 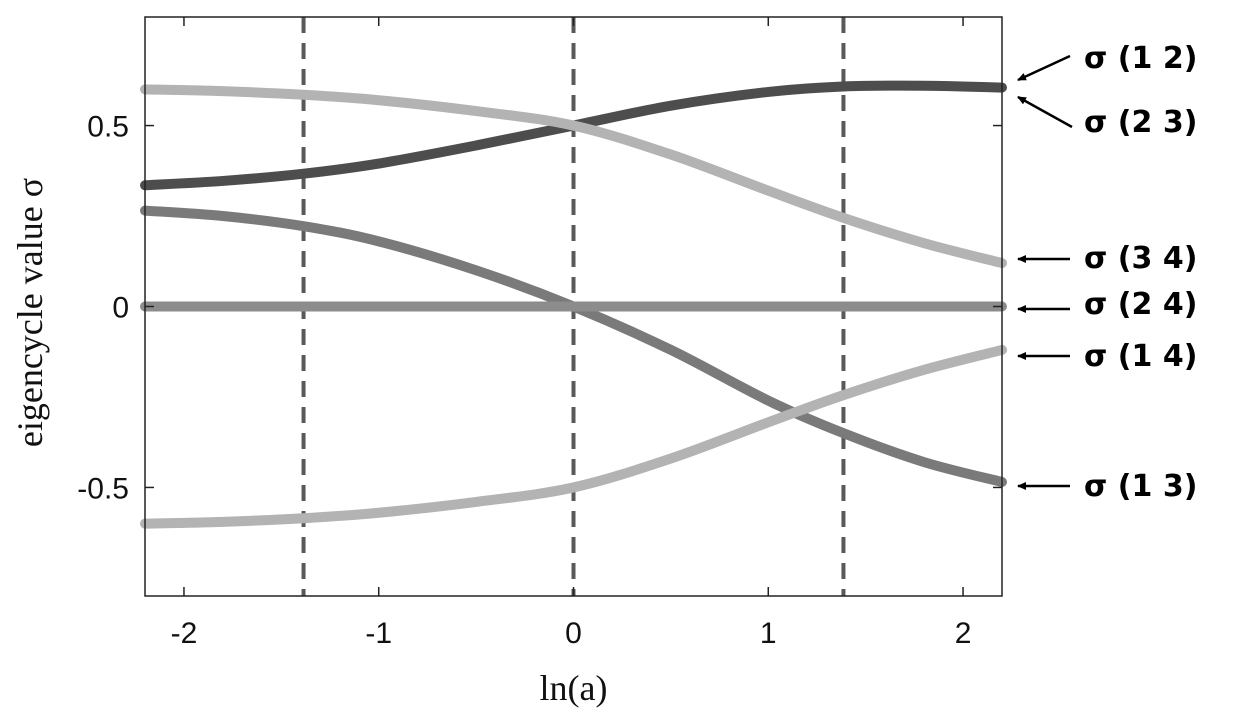 I want to click on y-tick-label: 0.5, so click(x=108, y=127).